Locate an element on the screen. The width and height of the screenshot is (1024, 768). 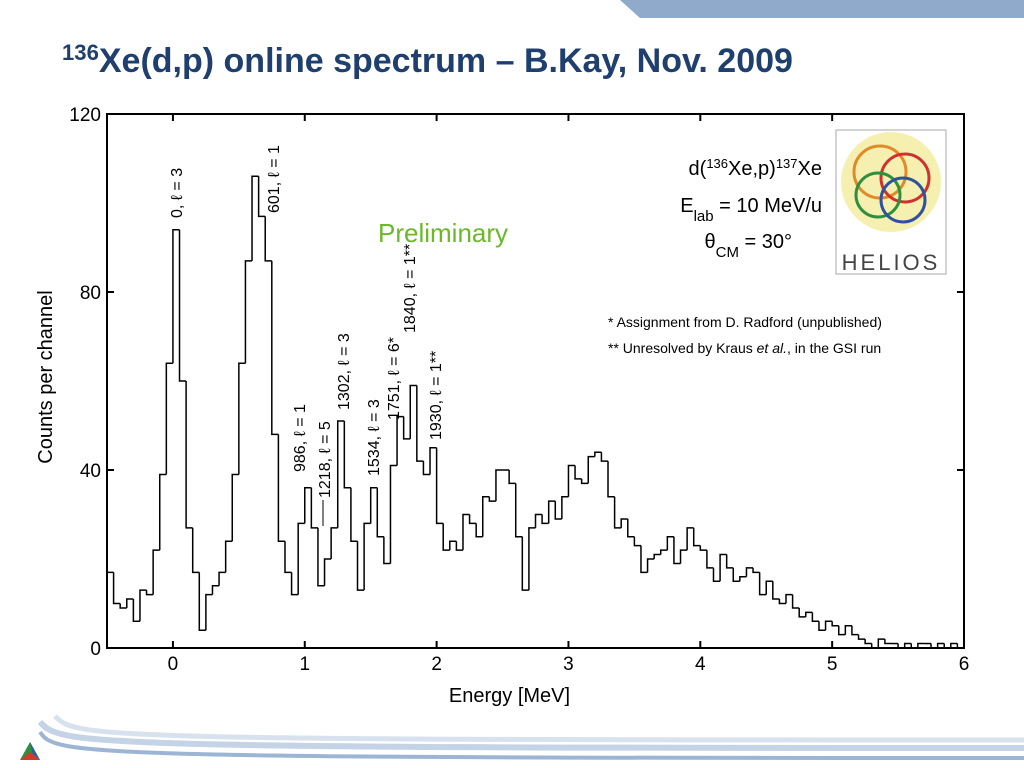
peak-label: 601, ℓ = 1 is located at coordinates (274, 179).